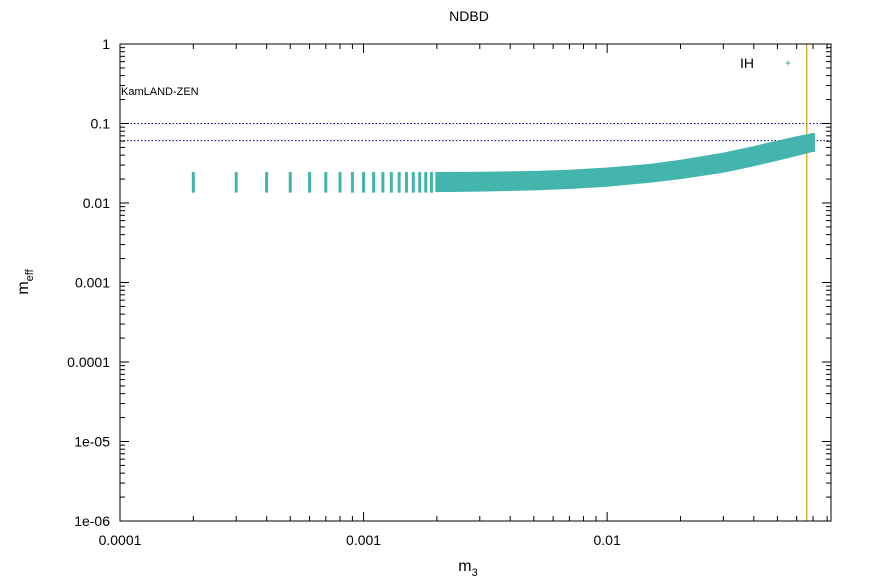 The height and width of the screenshot is (587, 882). I want to click on x-tick-labels: 0.0001 0.001 0.01, so click(360, 540).